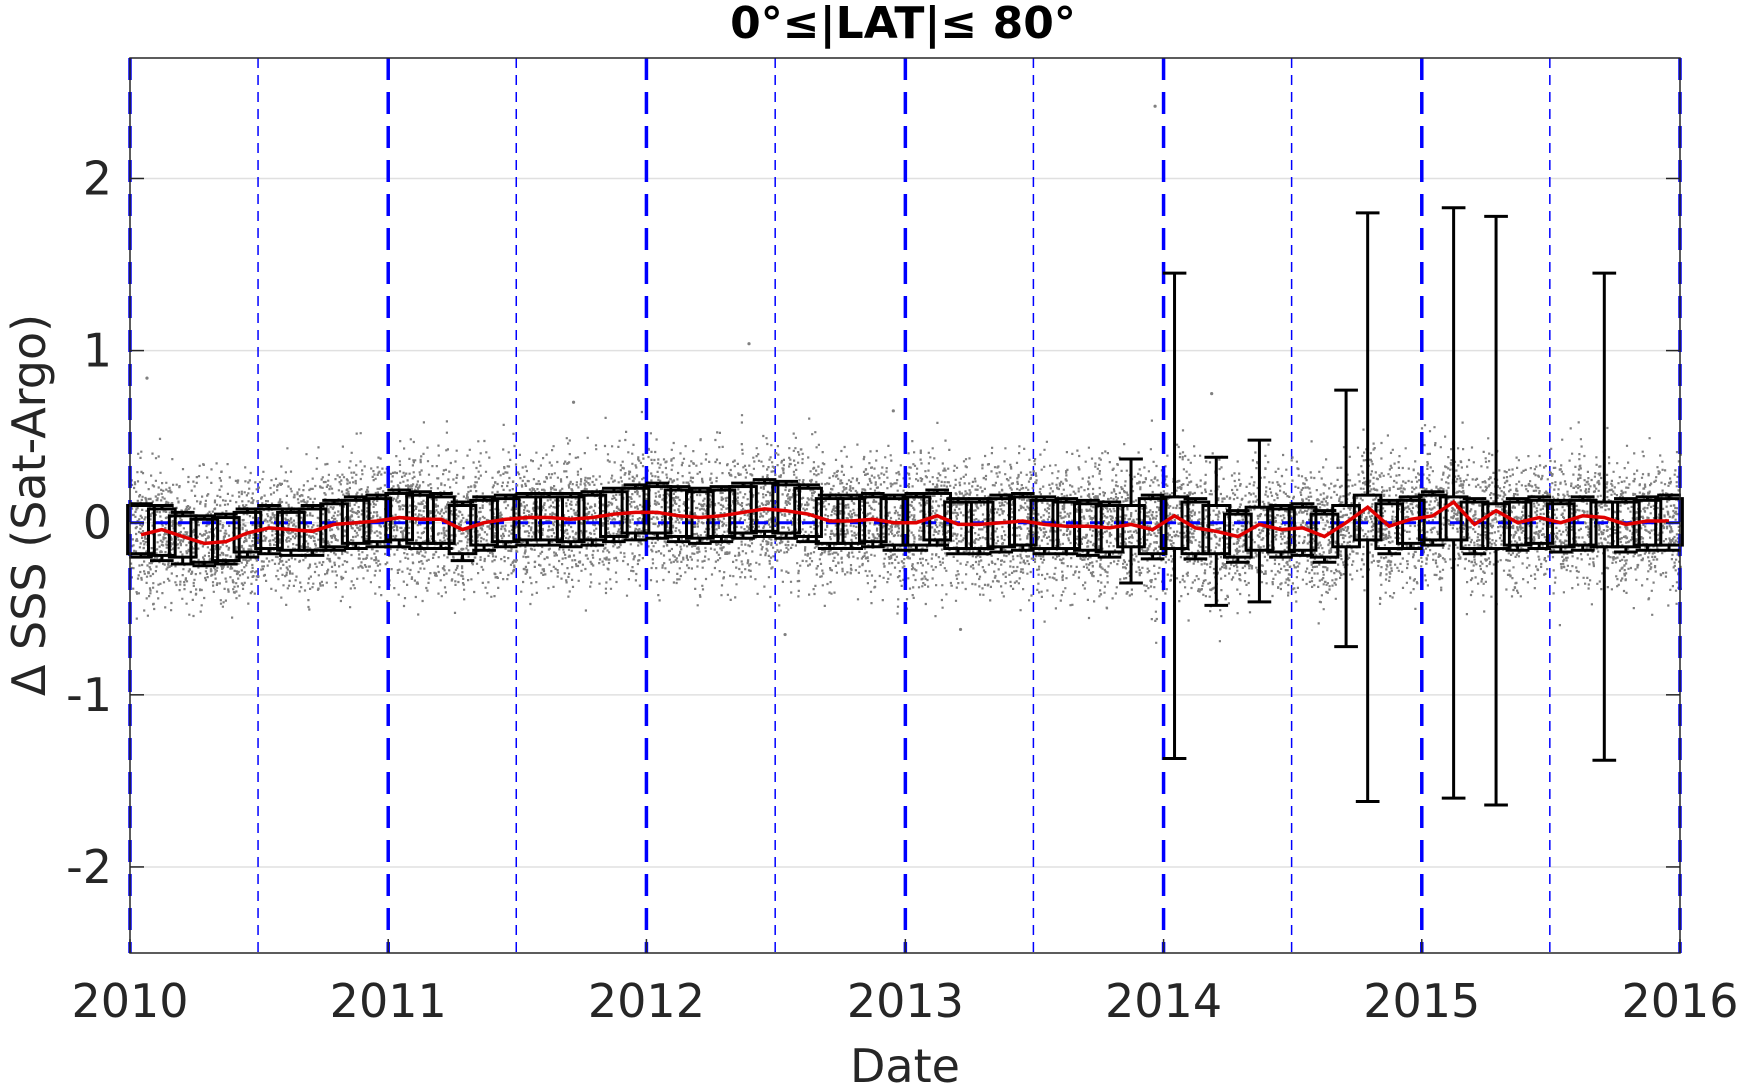  I want to click on x-tick-label: 2016, so click(1679, 1001).